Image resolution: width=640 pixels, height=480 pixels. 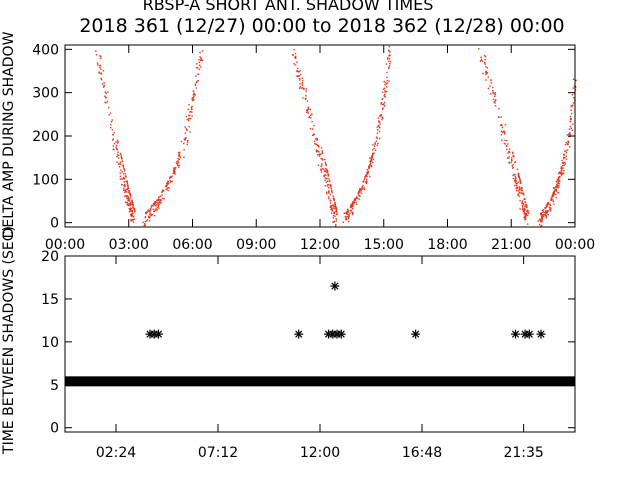 What do you see at coordinates (511, 245) in the screenshot?
I see `top-x-tick-label: 21:00` at bounding box center [511, 245].